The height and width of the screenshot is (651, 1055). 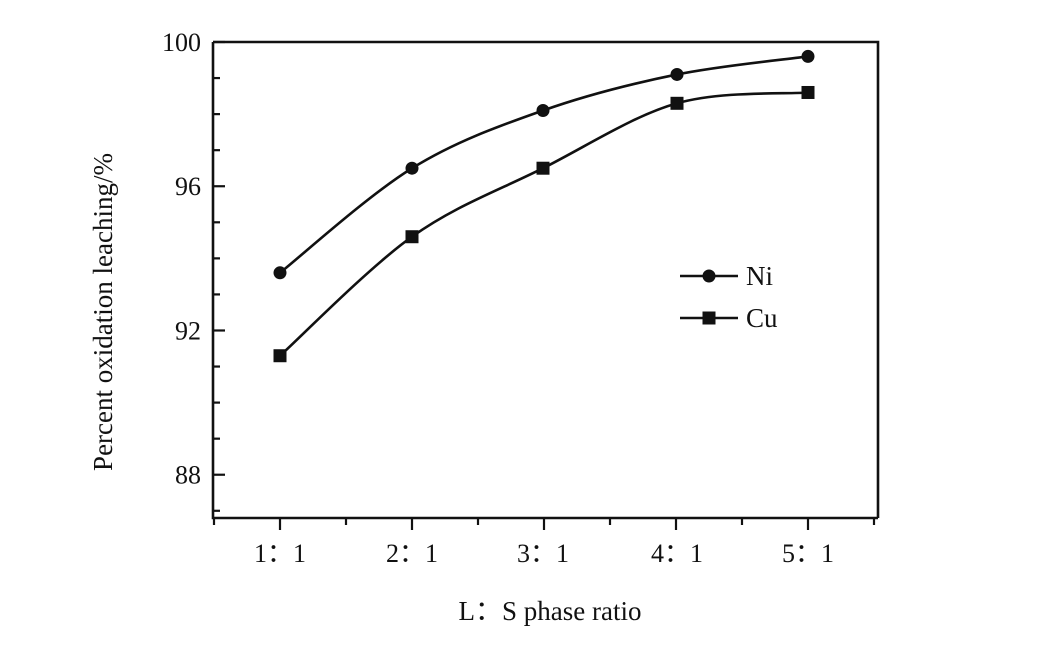 I want to click on x-tick-label: 2：1, so click(x=412, y=553).